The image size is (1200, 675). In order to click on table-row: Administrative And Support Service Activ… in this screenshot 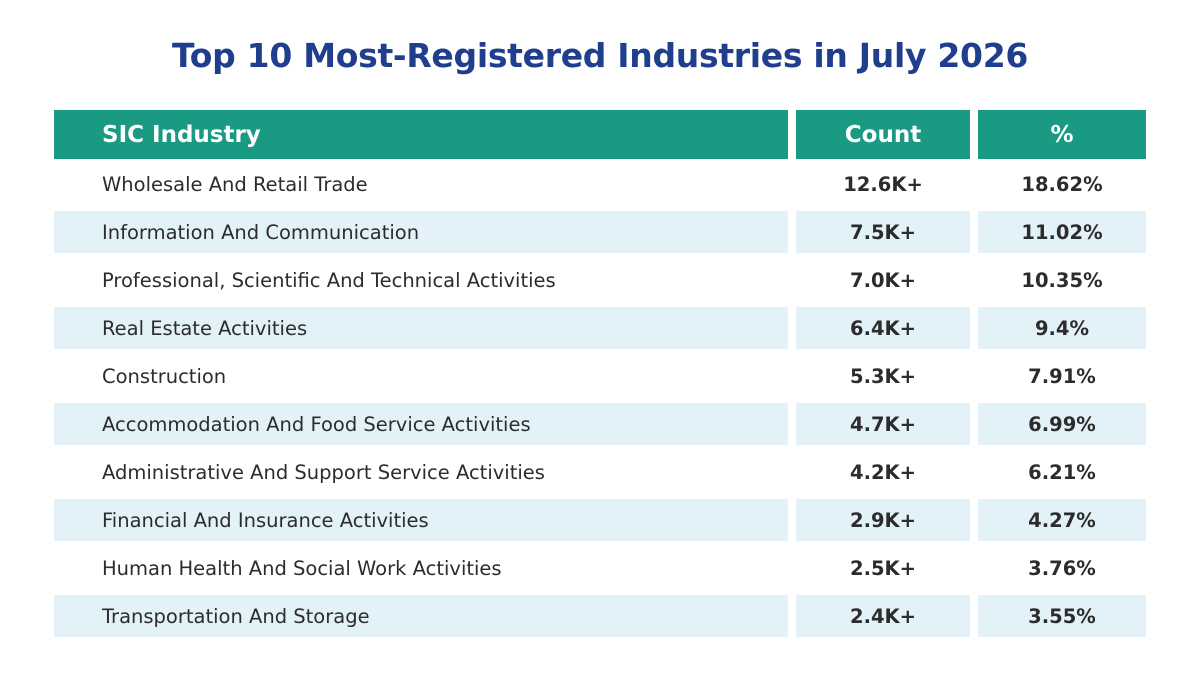, I will do `click(600, 472)`.